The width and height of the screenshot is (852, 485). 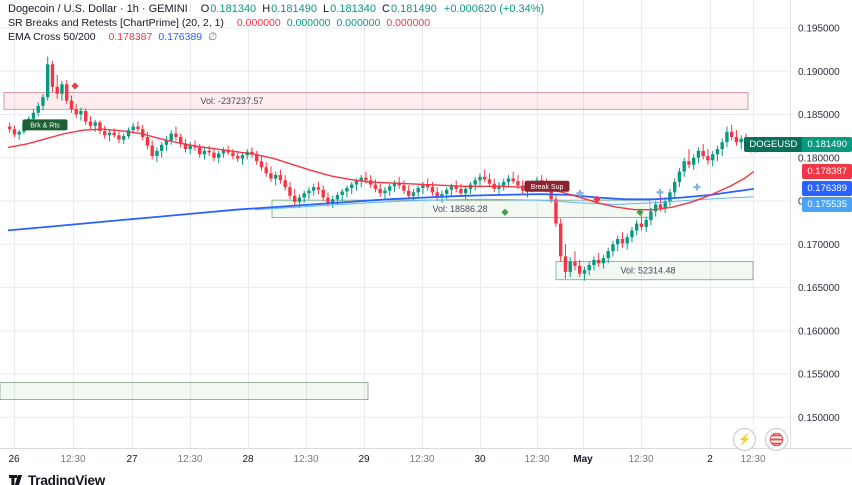 What do you see at coordinates (160, 37) in the screenshot?
I see `ema-indicator-values: 0.178387 0.176389 ∅` at bounding box center [160, 37].